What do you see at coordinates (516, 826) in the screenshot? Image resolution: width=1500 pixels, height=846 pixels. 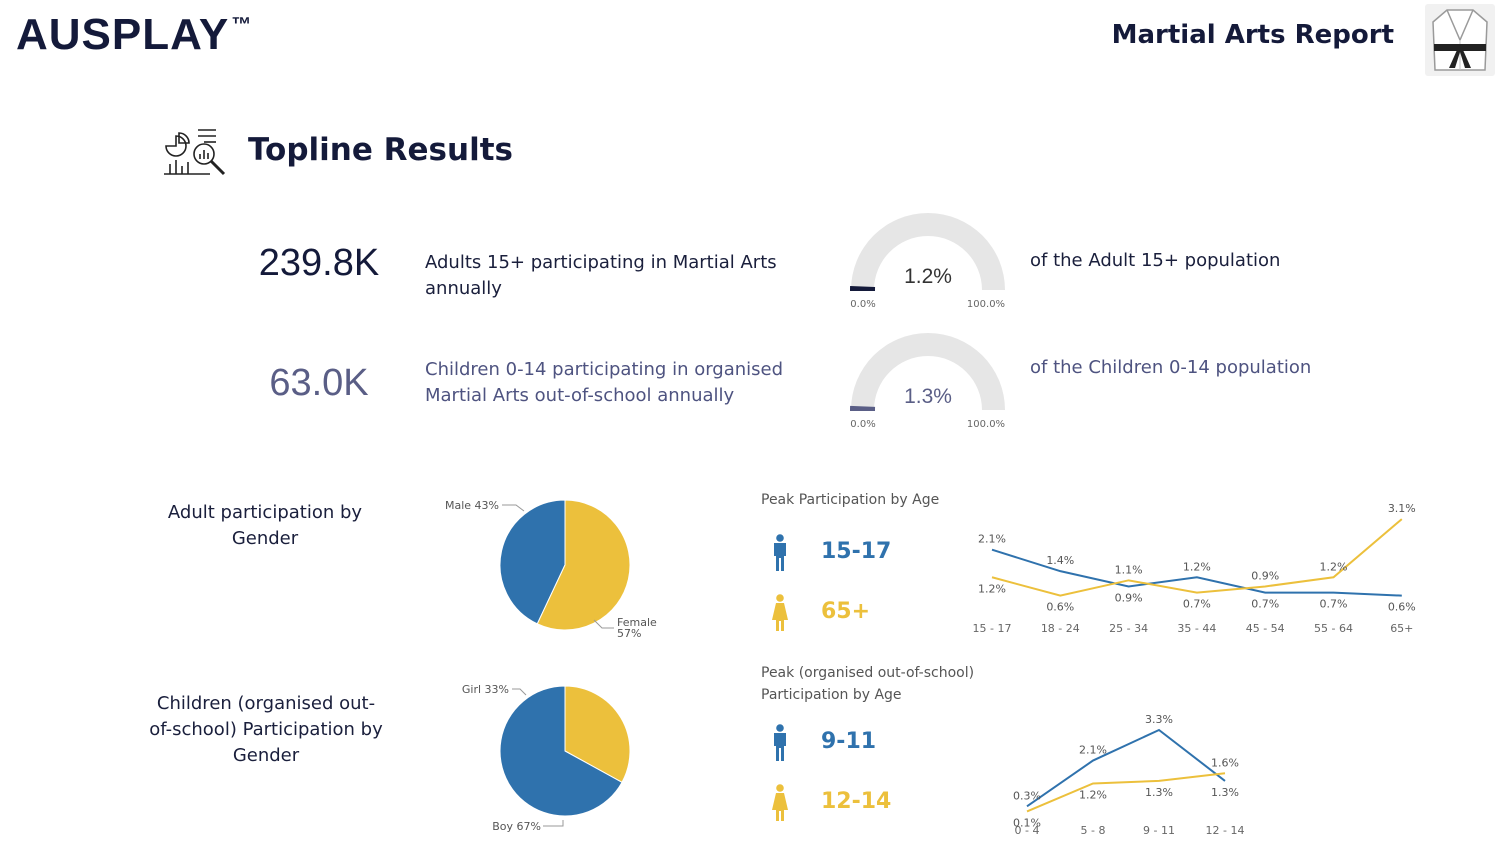 I see `boy-slice-label: Boy 67%` at bounding box center [516, 826].